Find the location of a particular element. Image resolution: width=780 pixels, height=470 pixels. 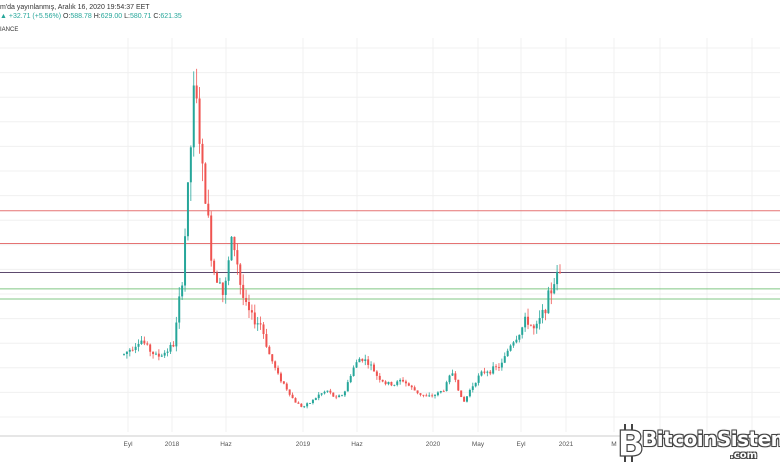

bitcoinsistemi-logo: B BitcoinSistemi .com is located at coordinates (696, 444).